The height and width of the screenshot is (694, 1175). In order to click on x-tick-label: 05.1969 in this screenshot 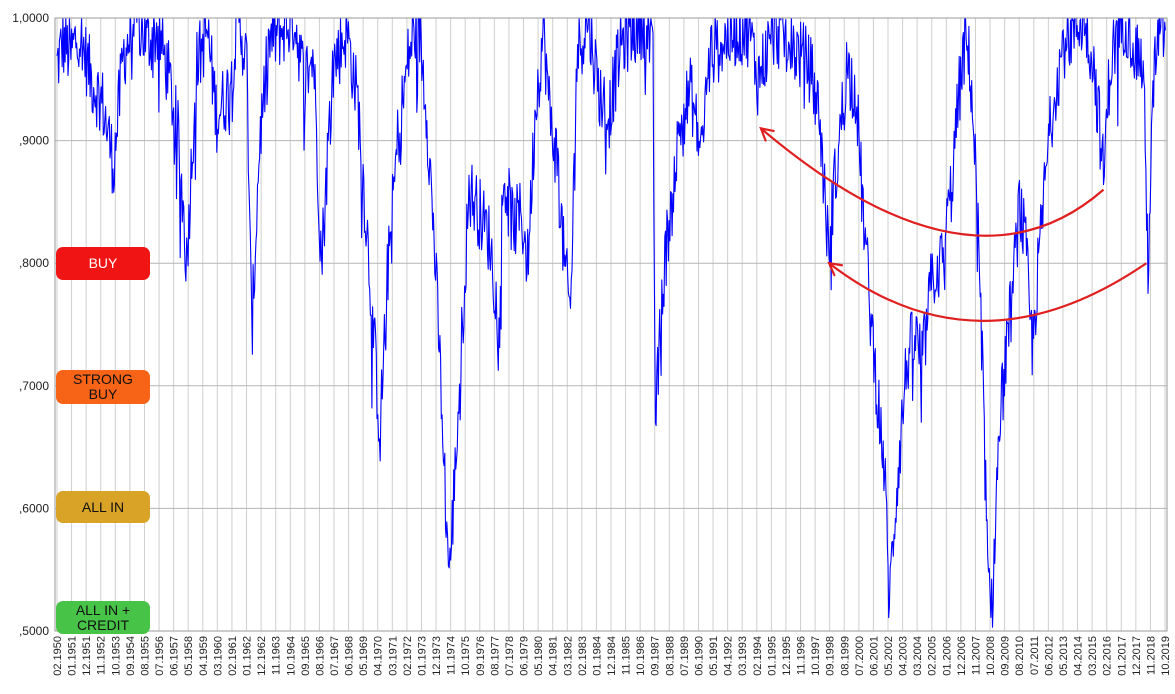, I will do `click(364, 656)`.